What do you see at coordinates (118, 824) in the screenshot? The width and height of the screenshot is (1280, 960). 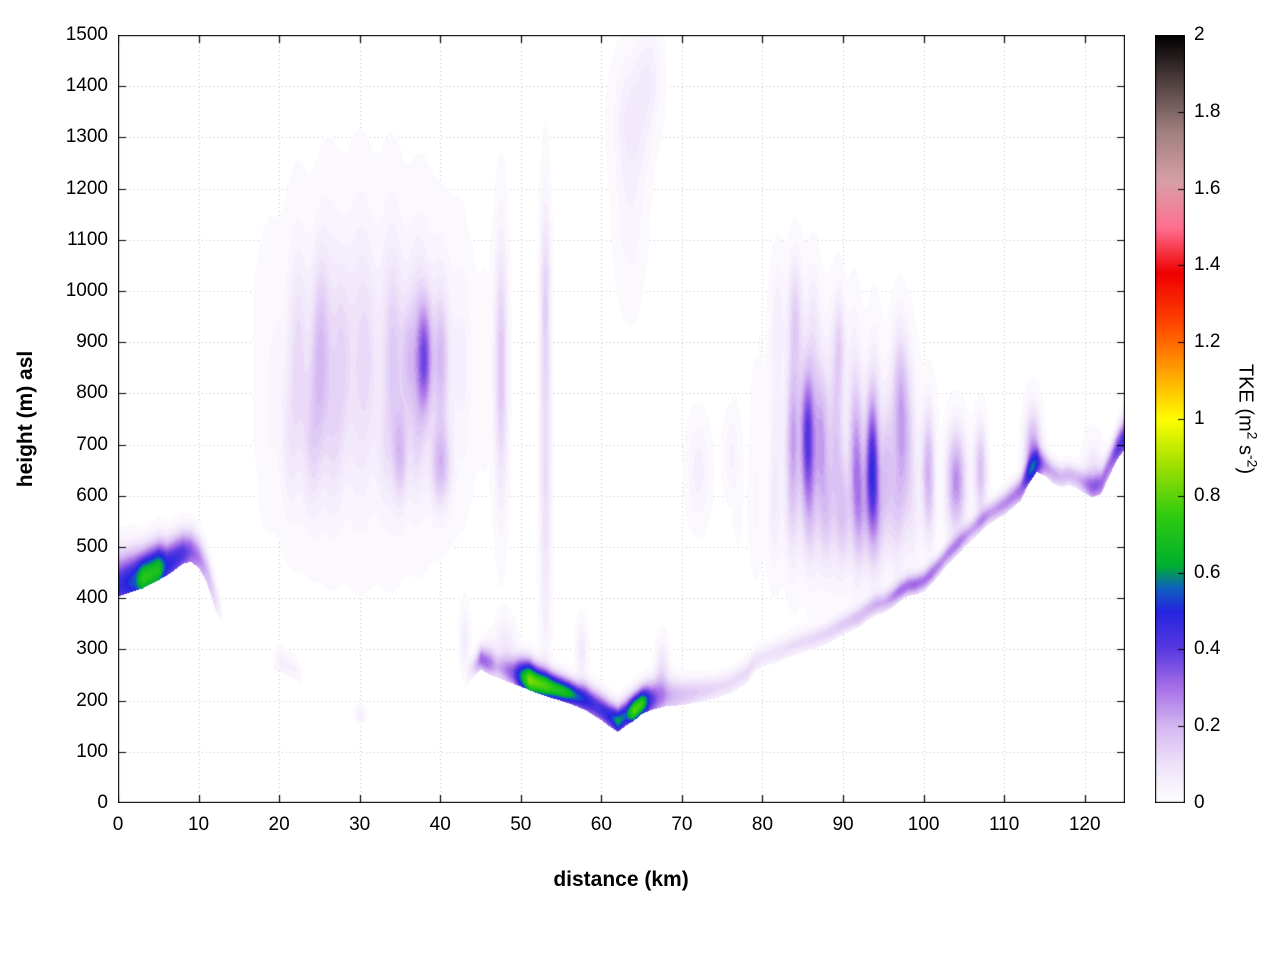 I see `x-tick-label: 0` at bounding box center [118, 824].